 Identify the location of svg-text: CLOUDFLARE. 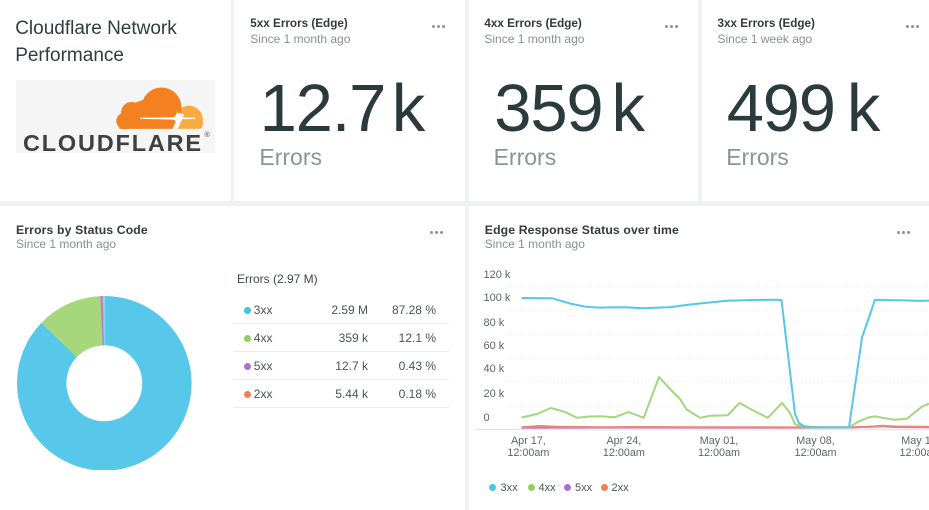
(113, 141).